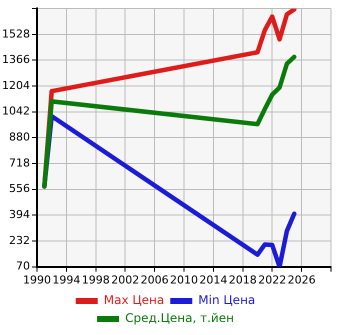 The width and height of the screenshot is (345, 335). Describe the element at coordinates (36, 279) in the screenshot. I see `x-tick-label: 1990` at that location.